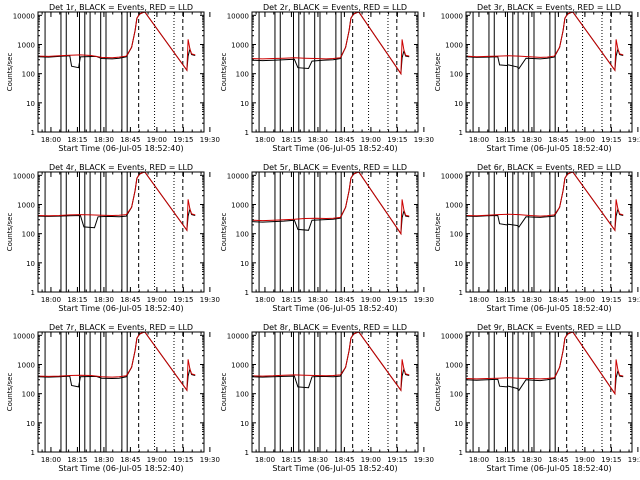 This screenshot has height=480, width=640. Describe the element at coordinates (335, 327) in the screenshot. I see `panel-title: Det 8r, BLACK = Events, RED = LLD` at that location.